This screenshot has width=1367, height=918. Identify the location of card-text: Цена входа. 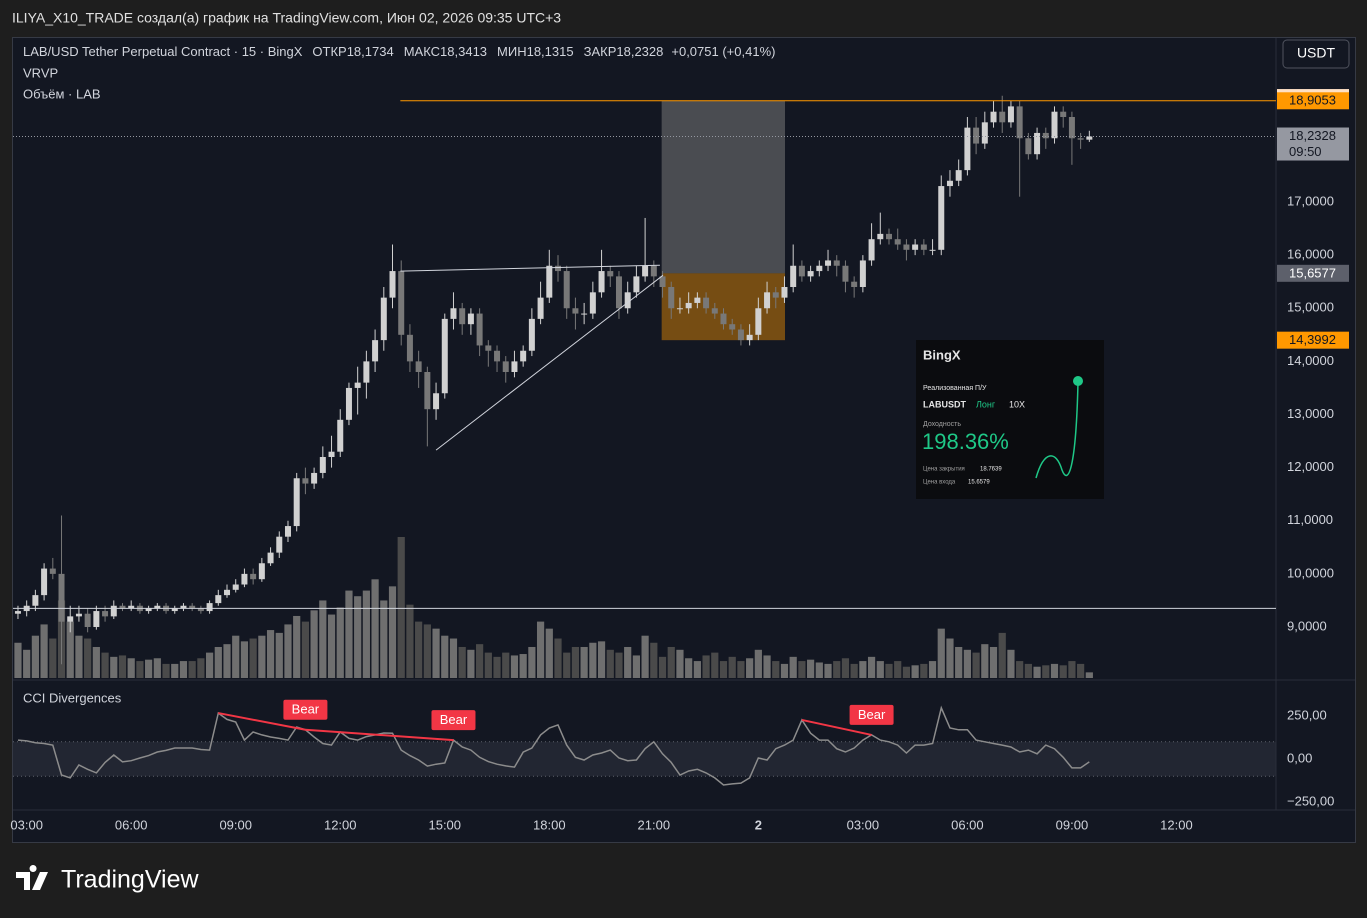
(939, 483).